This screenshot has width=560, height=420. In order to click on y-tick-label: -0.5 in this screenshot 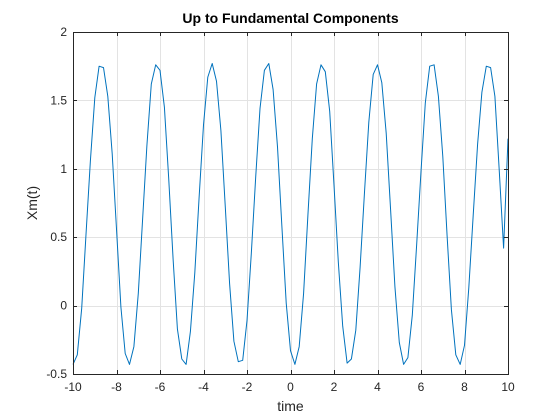, I will do `click(56, 374)`.